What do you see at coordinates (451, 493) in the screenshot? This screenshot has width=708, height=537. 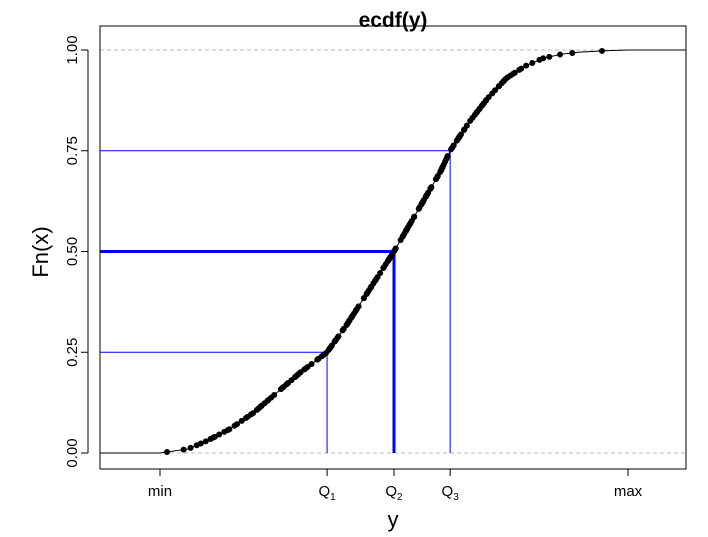 I see `x-tick-label: Q3` at bounding box center [451, 493].